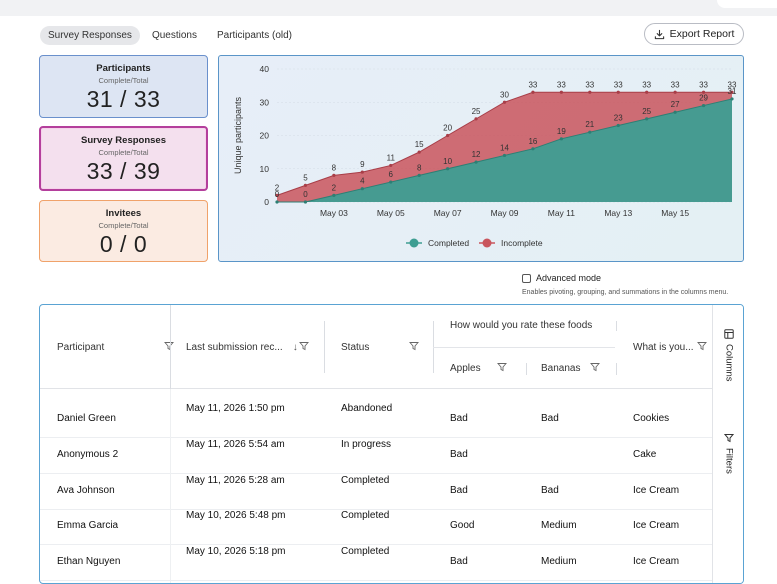 This screenshot has width=777, height=584. What do you see at coordinates (277, 194) in the screenshot?
I see `completed-data-label: 0` at bounding box center [277, 194].